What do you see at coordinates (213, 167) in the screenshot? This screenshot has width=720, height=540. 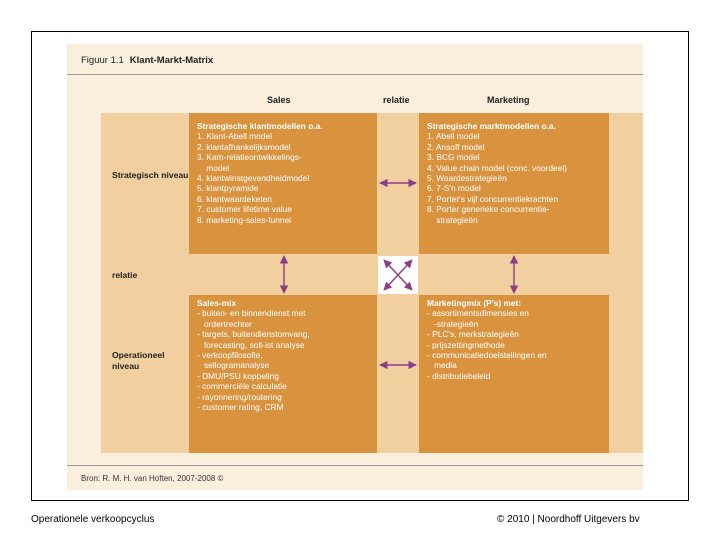 I see `list-item: model` at bounding box center [213, 167].